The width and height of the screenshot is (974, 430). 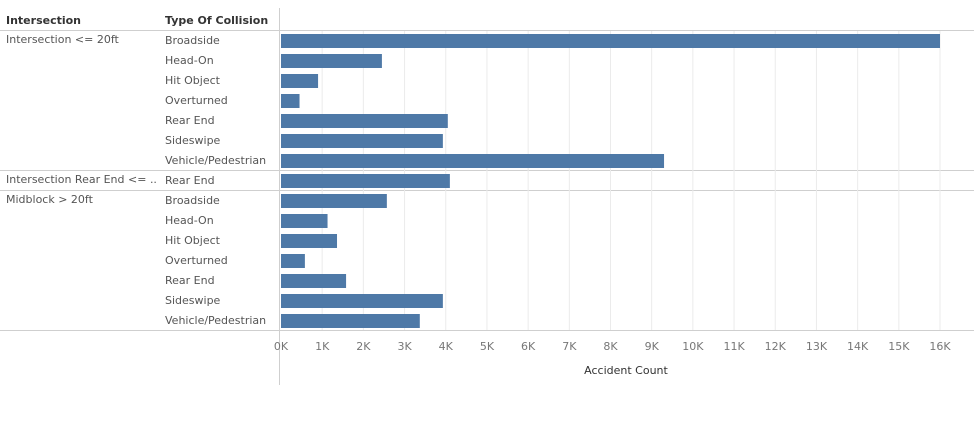 What do you see at coordinates (446, 346) in the screenshot?
I see `x-tick-label: 4K` at bounding box center [446, 346].